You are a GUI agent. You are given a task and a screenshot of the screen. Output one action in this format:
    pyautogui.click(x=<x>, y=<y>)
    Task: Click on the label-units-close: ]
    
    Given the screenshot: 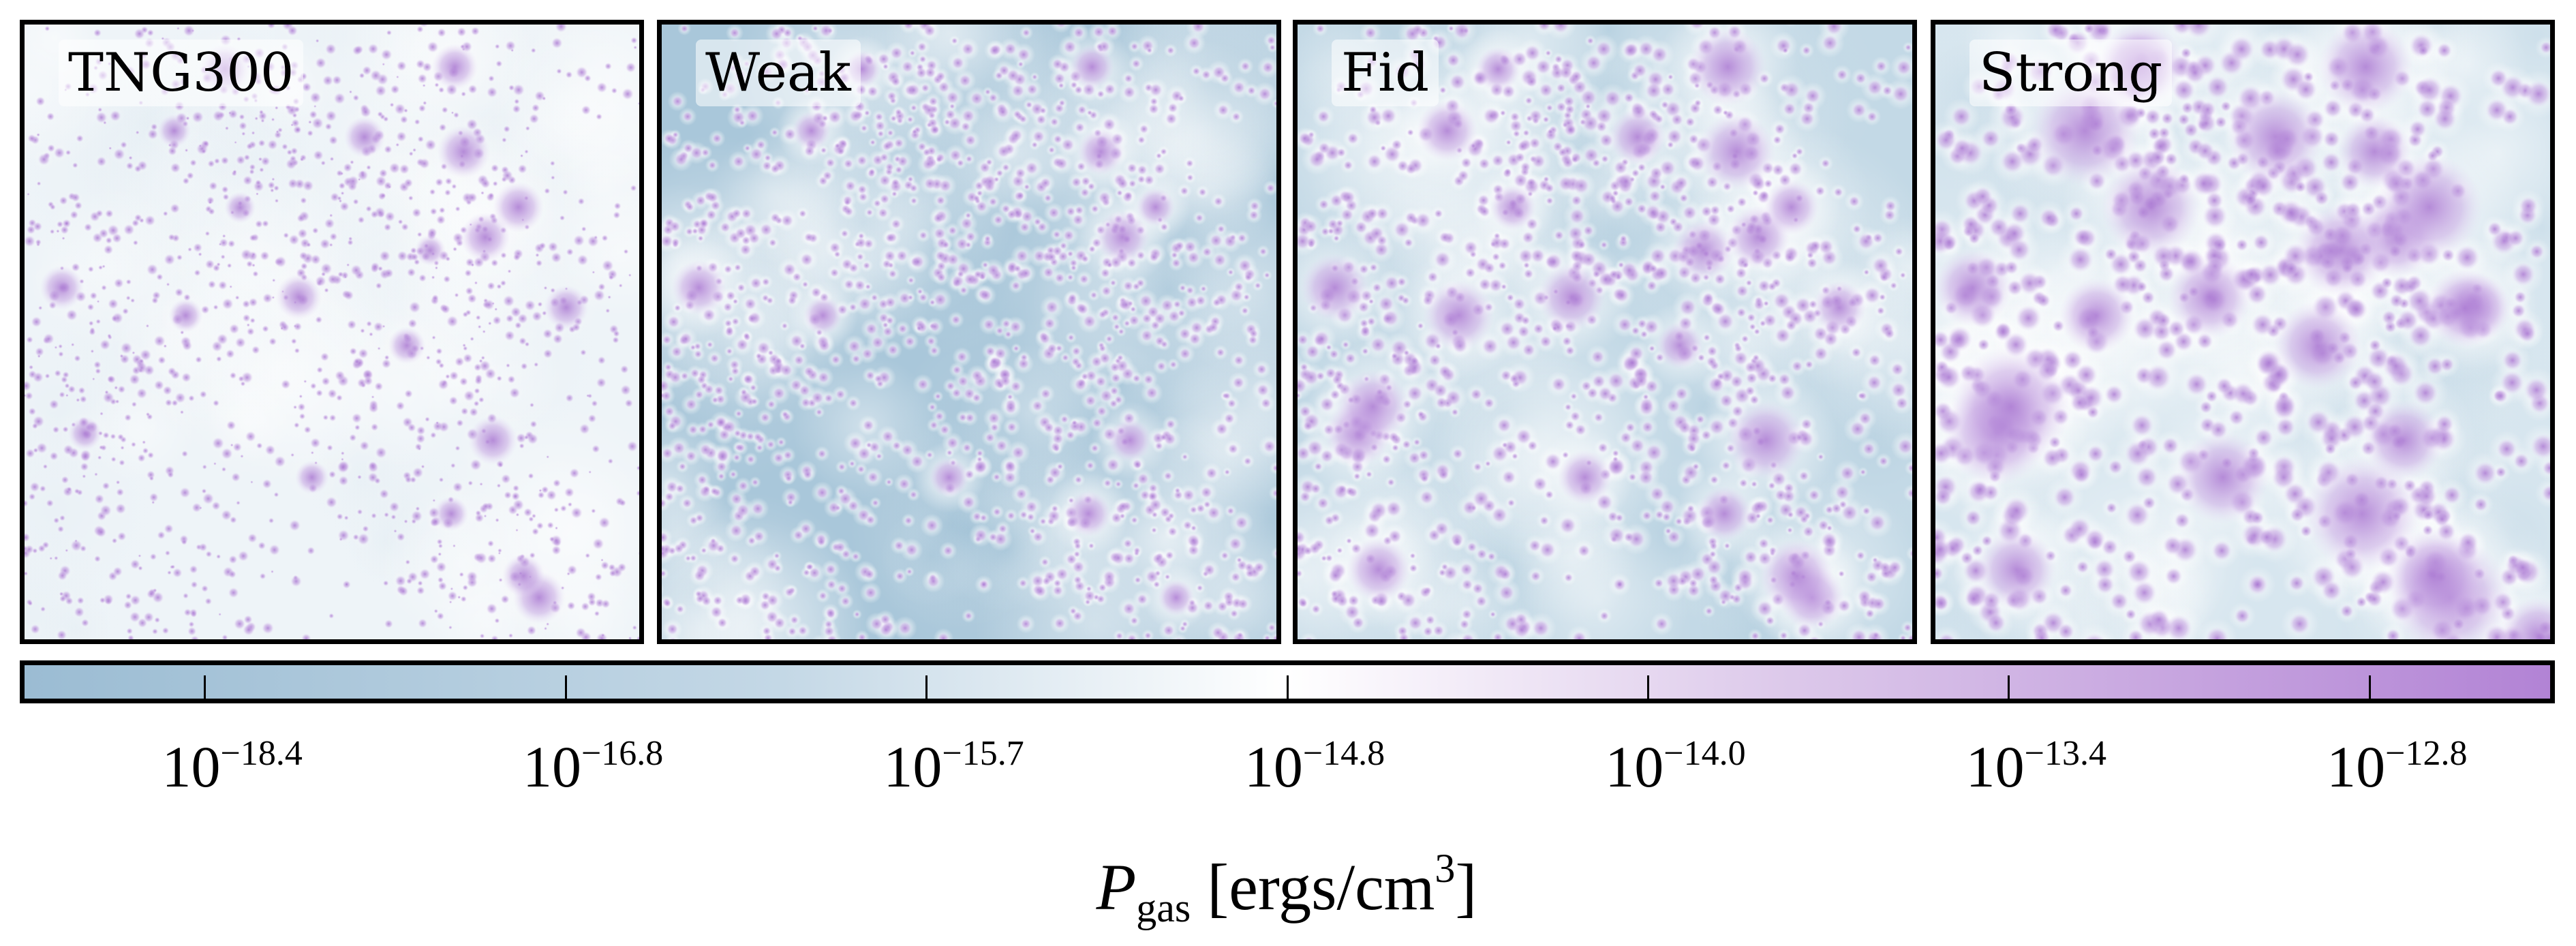 What is the action you would take?
    pyautogui.click(x=1466, y=887)
    